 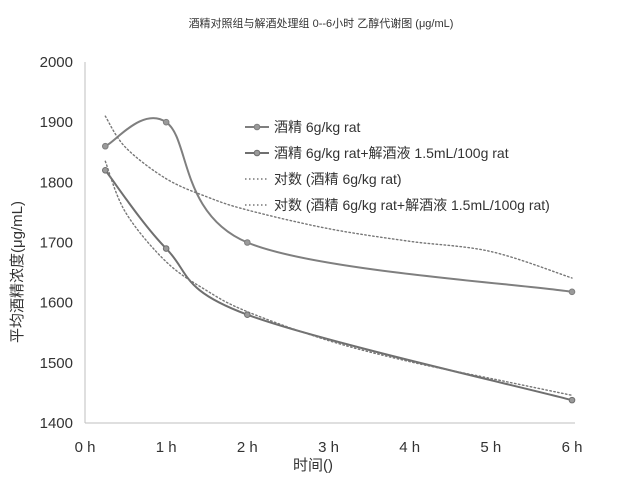 What do you see at coordinates (313, 465) in the screenshot?
I see `x-axis-label: 时间()` at bounding box center [313, 465].